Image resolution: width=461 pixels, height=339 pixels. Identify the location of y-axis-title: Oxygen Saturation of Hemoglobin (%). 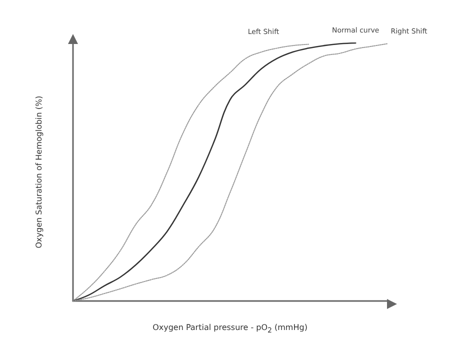
(39, 172).